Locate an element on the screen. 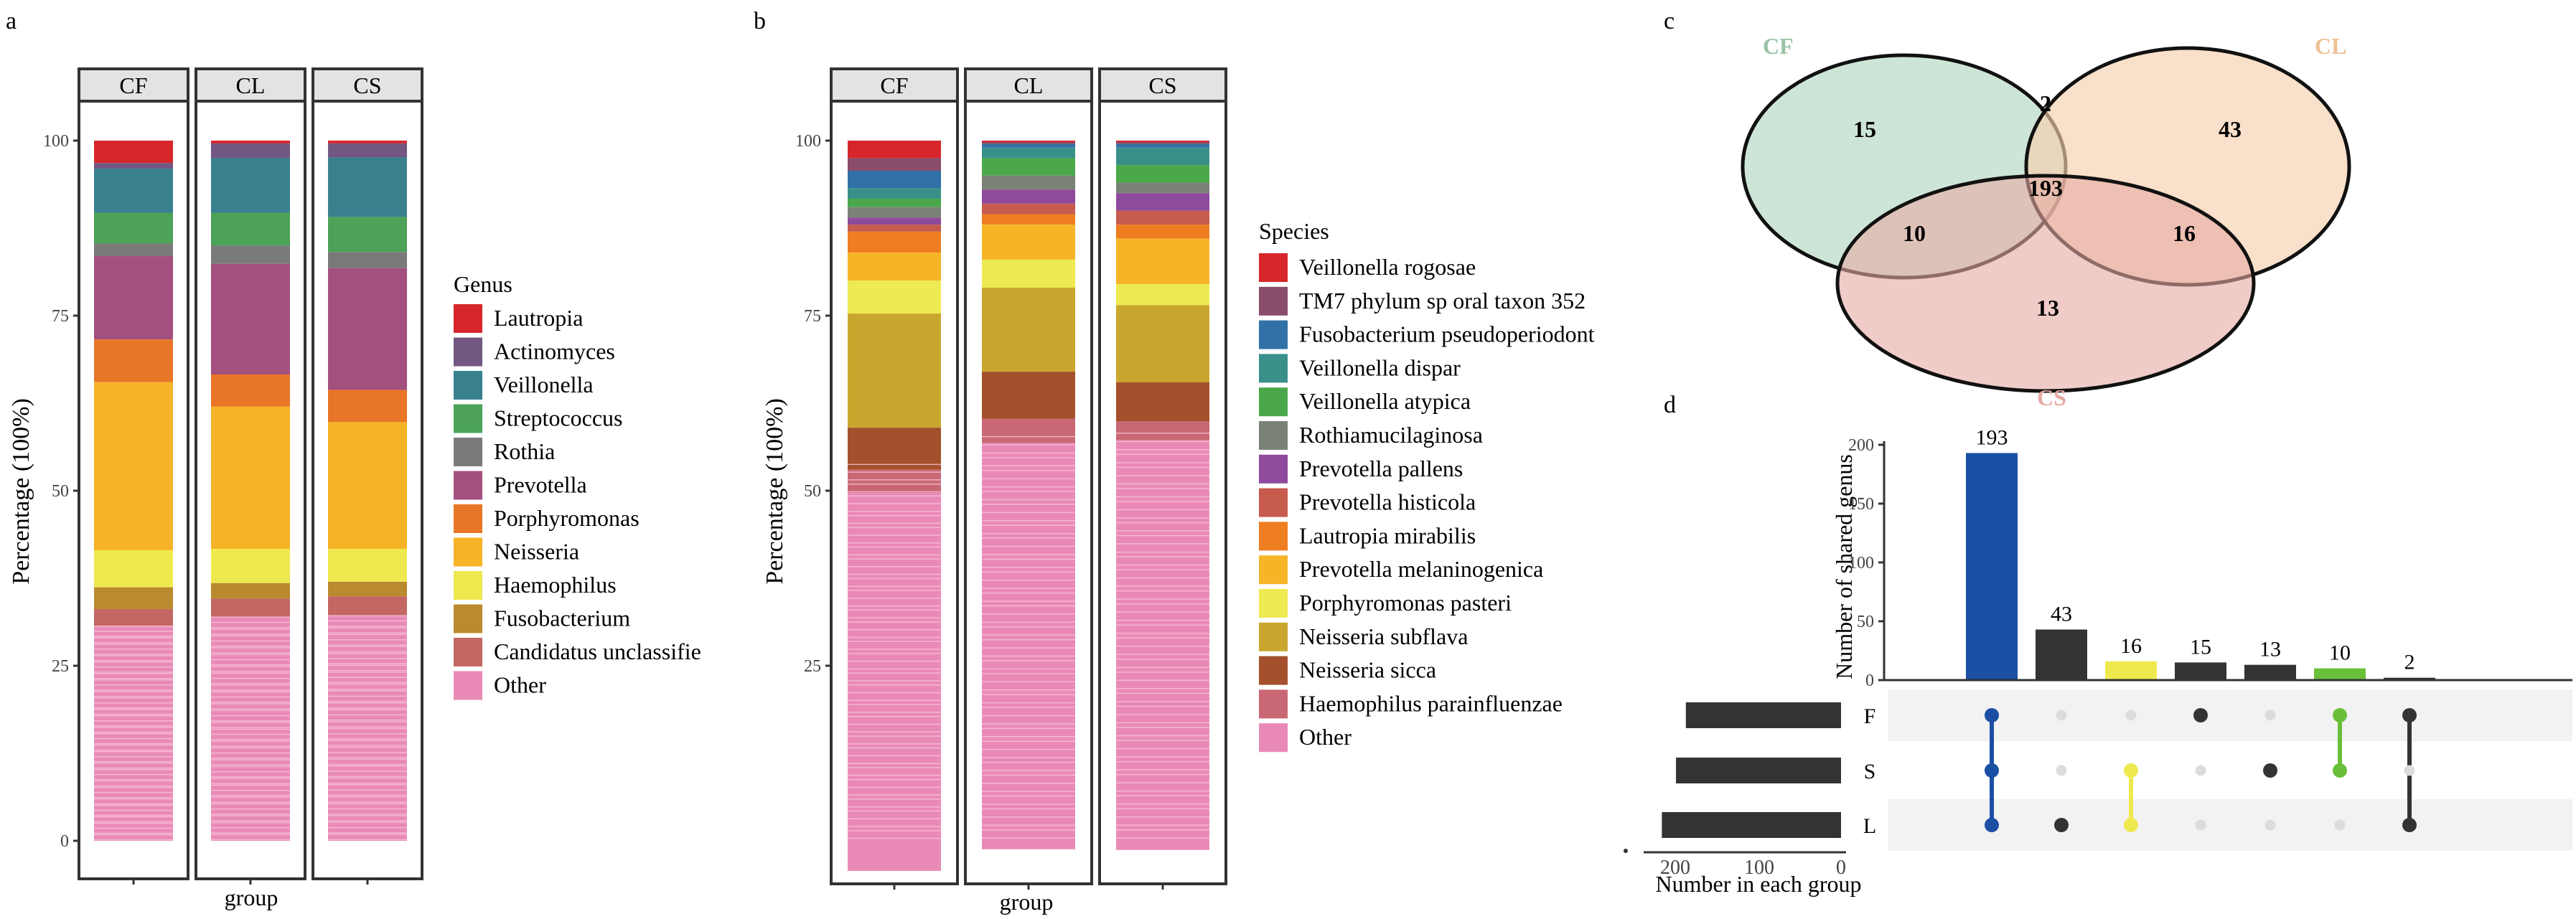 The height and width of the screenshot is (919, 2576). matrix-row-band is located at coordinates (2230, 825).